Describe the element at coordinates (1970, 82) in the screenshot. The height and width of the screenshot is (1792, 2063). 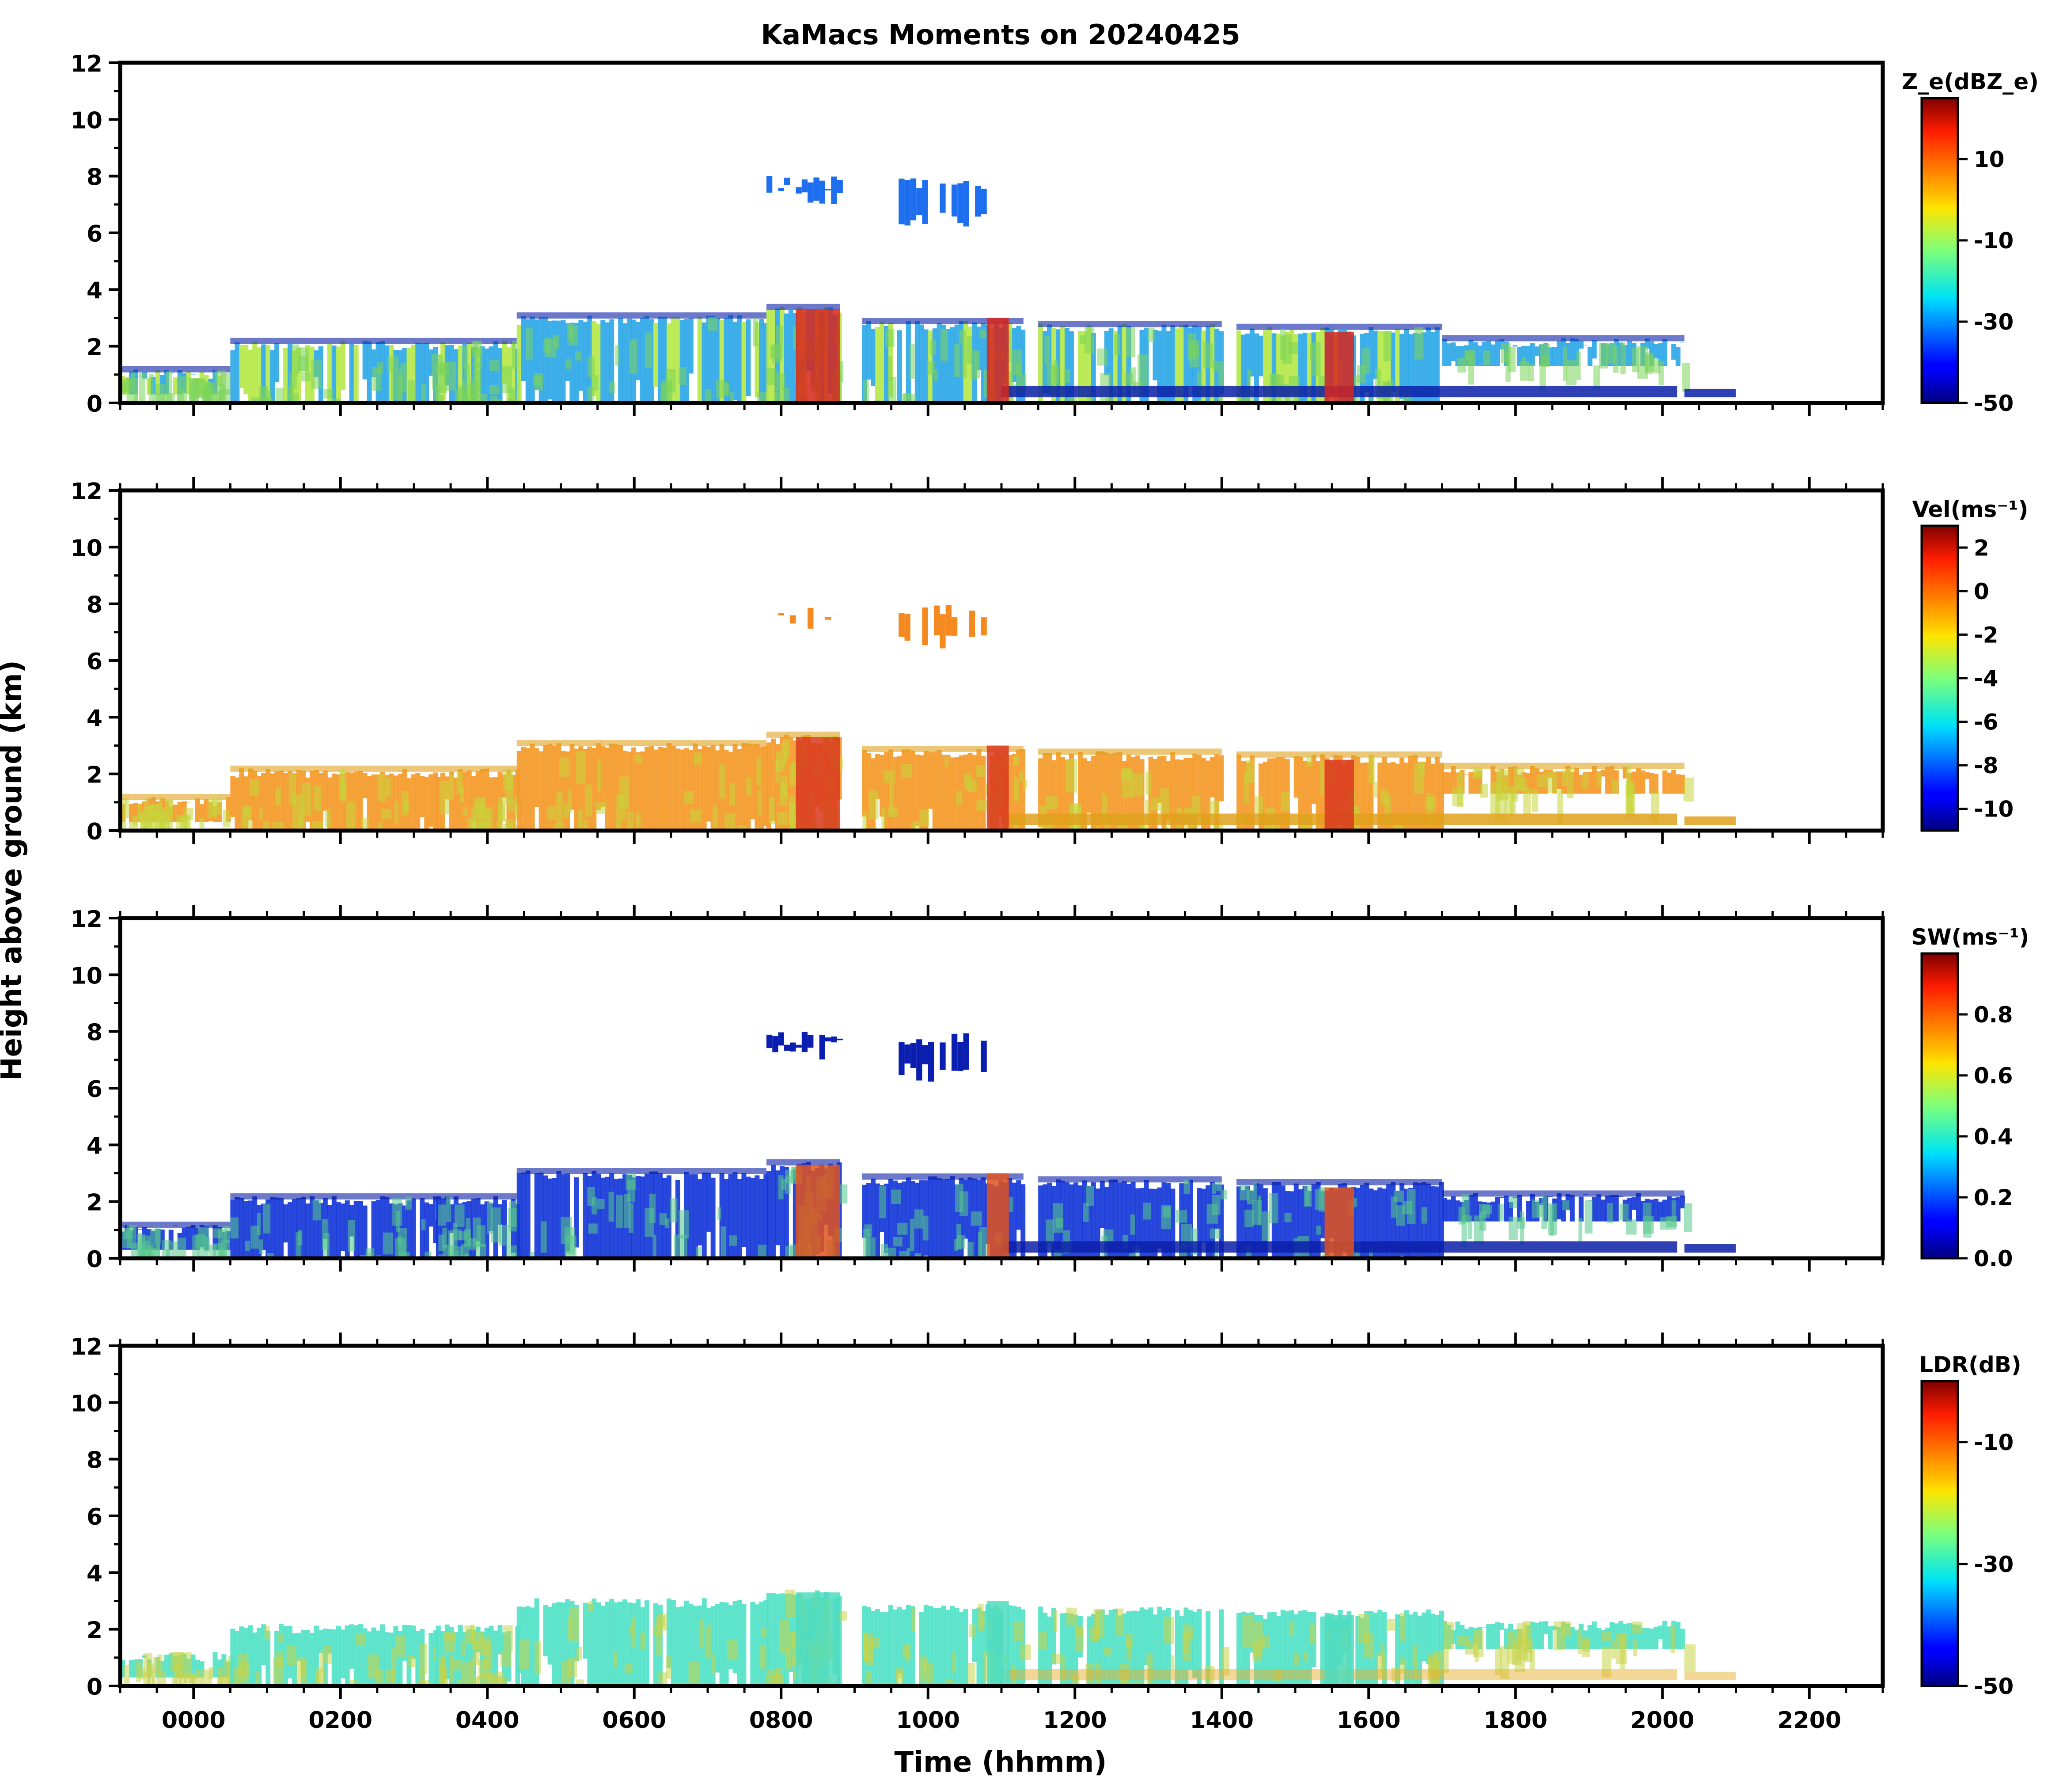
I see `colorbar-label: Z_e(dBZ_e)` at that location.